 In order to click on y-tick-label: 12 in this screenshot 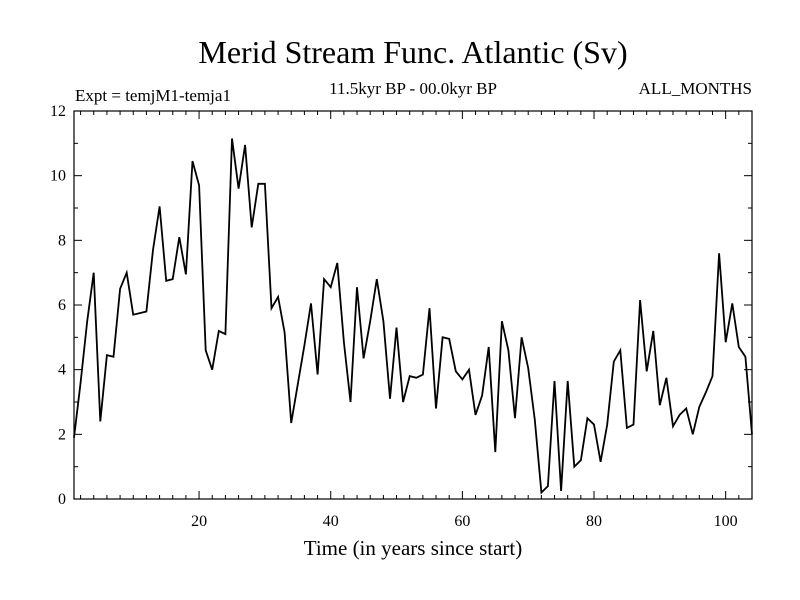, I will do `click(58, 111)`.